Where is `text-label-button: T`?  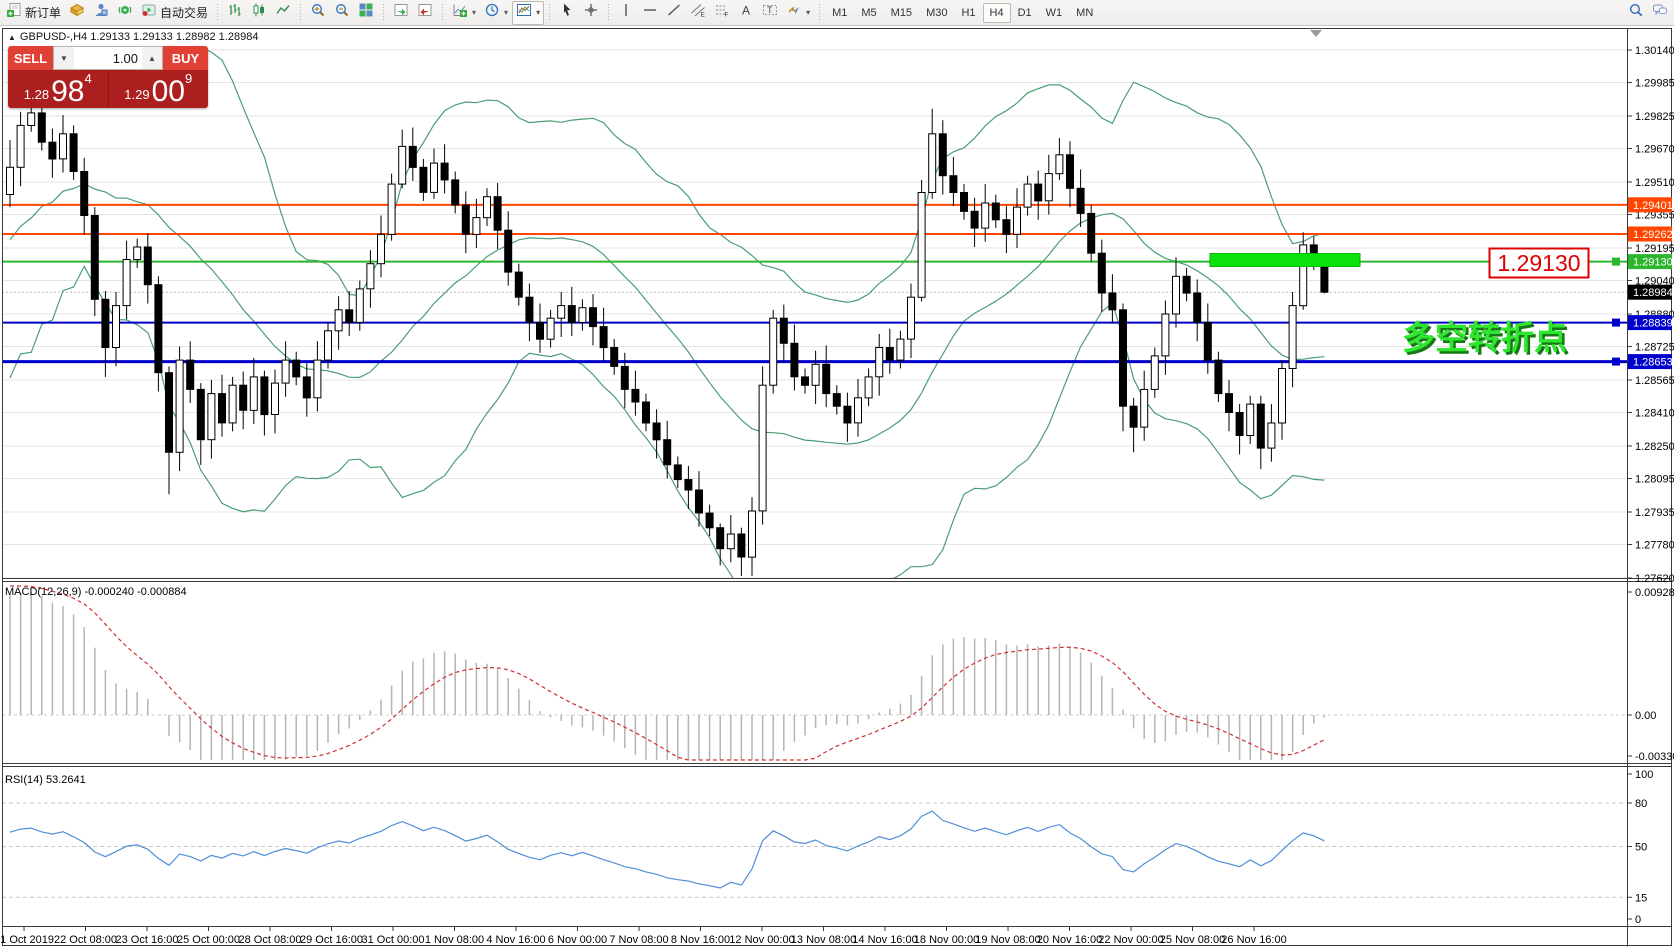 text-label-button: T is located at coordinates (770, 13).